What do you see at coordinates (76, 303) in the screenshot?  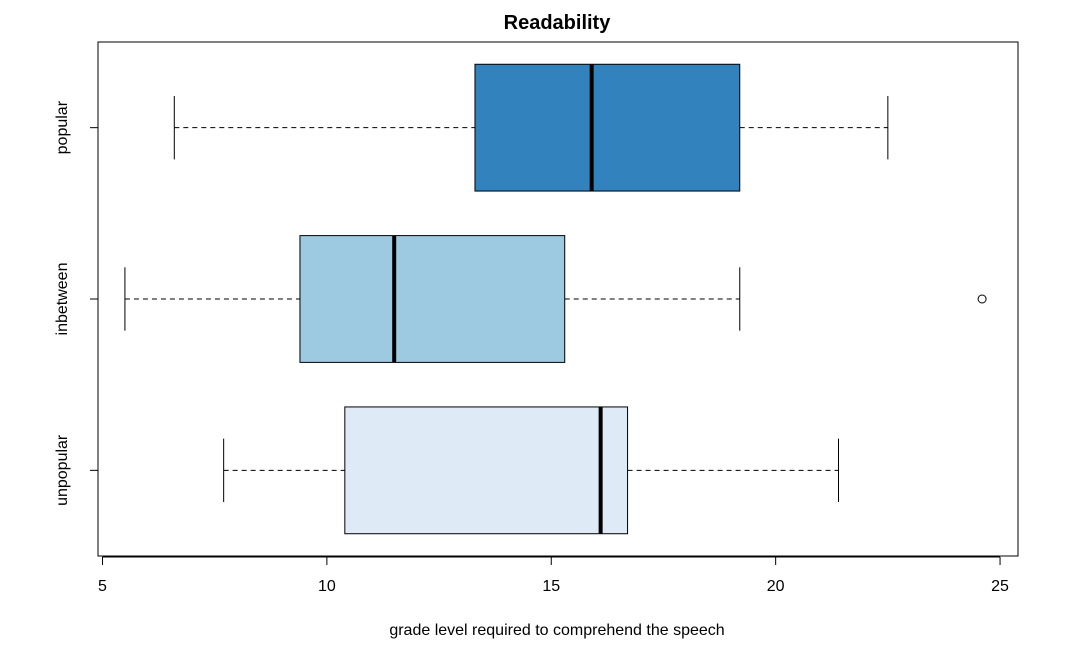 I see `y-axis: popular inbetween unpopular` at bounding box center [76, 303].